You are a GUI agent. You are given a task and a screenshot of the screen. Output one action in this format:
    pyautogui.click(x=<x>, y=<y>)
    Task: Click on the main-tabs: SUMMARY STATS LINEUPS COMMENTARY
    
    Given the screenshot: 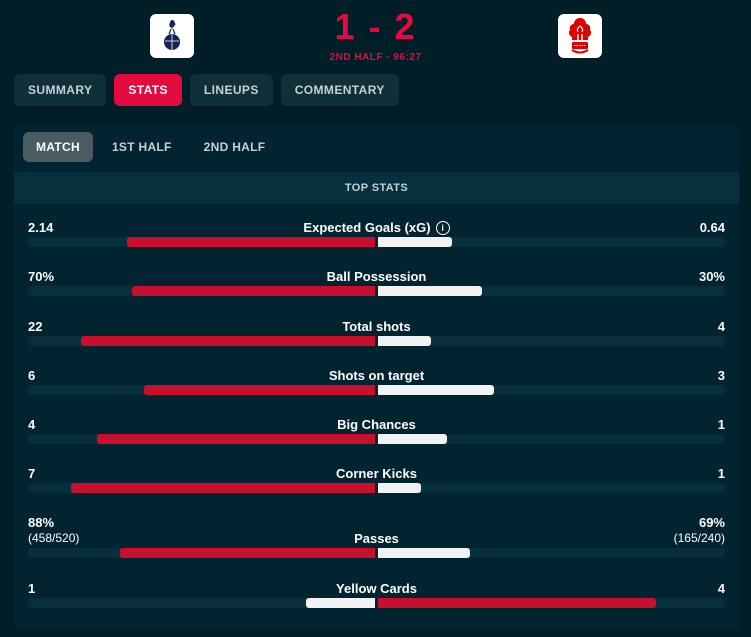 What is the action you would take?
    pyautogui.click(x=206, y=90)
    